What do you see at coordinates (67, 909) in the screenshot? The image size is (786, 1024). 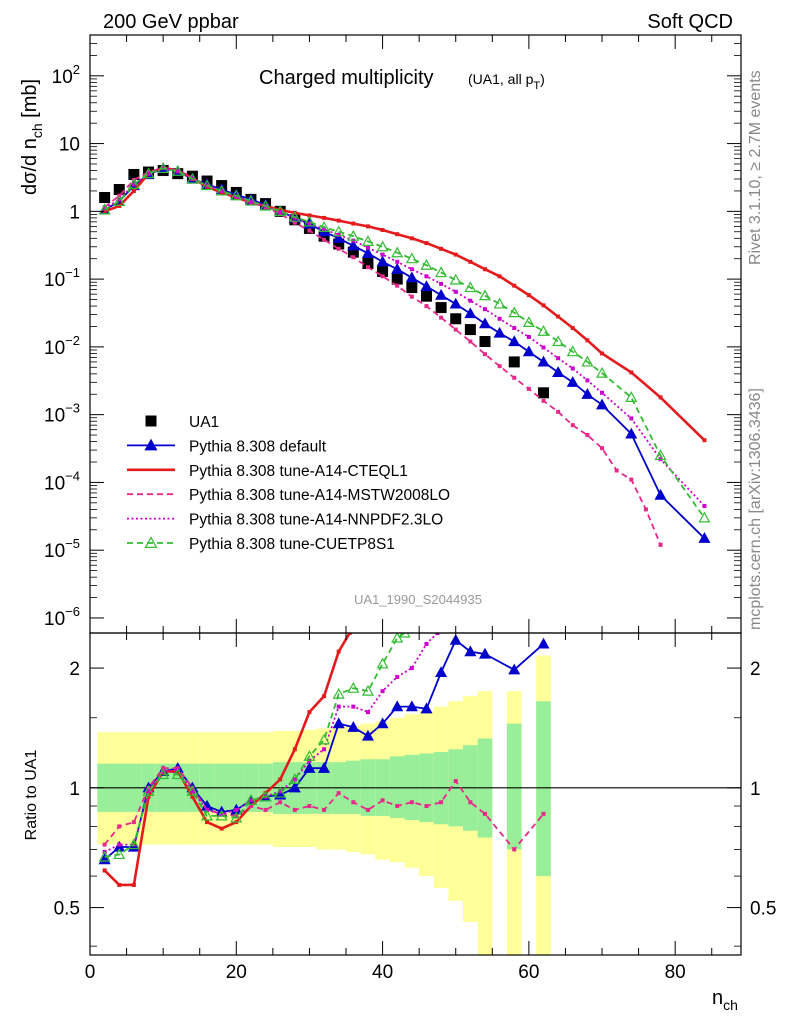 I see `ratio-y-tick-label: 0.5` at bounding box center [67, 909].